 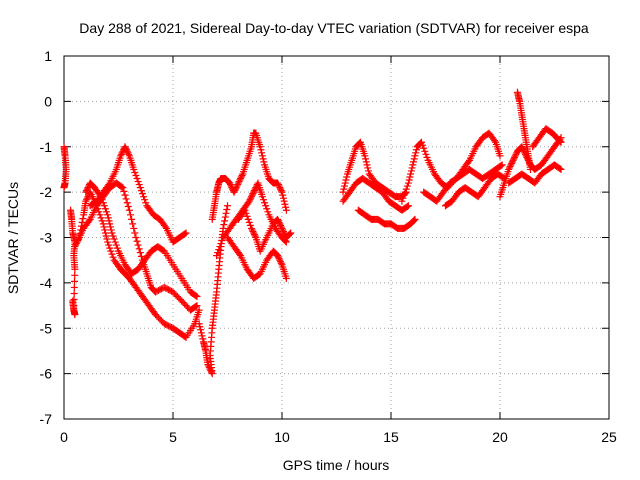 What do you see at coordinates (500, 437) in the screenshot?
I see `x-tick-label: 20` at bounding box center [500, 437].